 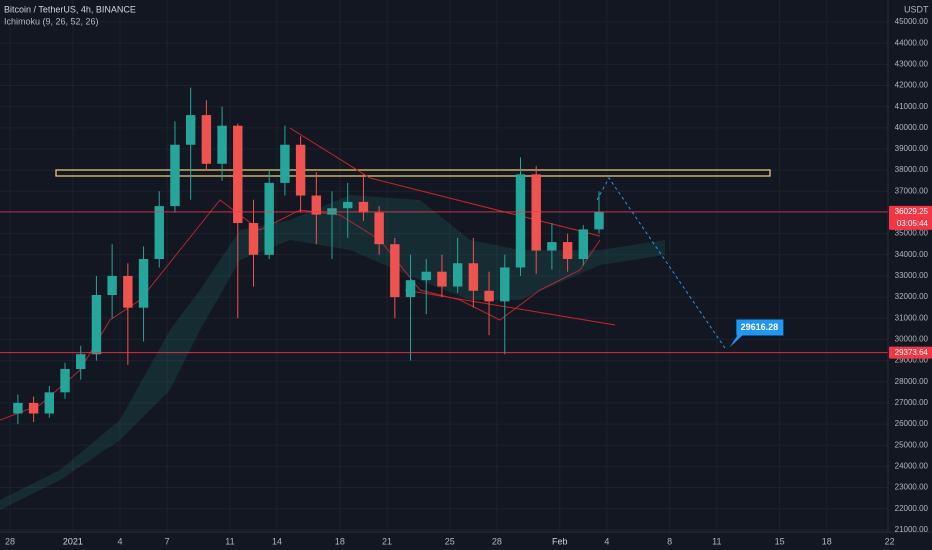 What do you see at coordinates (913, 223) in the screenshot?
I see `countdown-label: 03:05:44` at bounding box center [913, 223].